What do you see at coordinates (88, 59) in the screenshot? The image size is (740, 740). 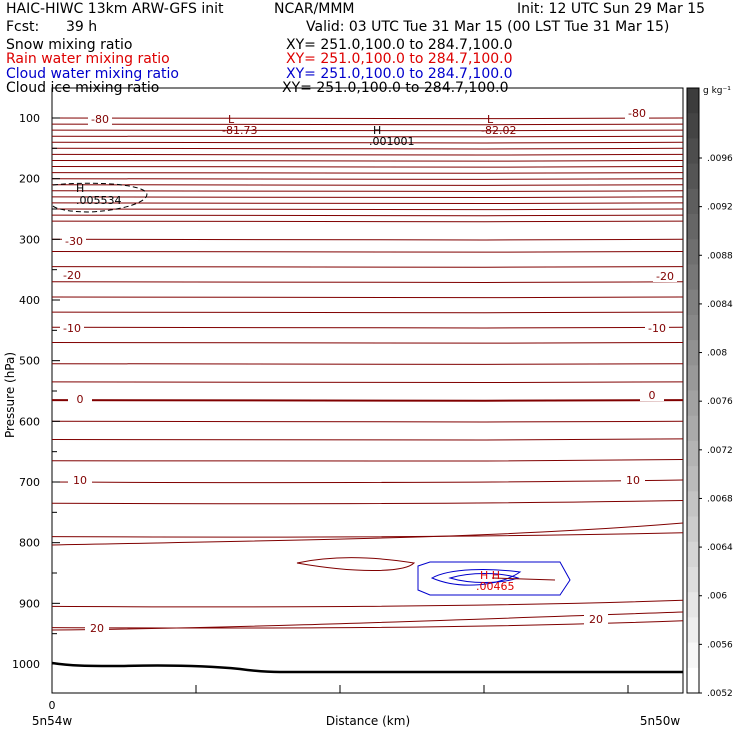 I see `field-name-rain: Rain water mixing ratio` at bounding box center [88, 59].